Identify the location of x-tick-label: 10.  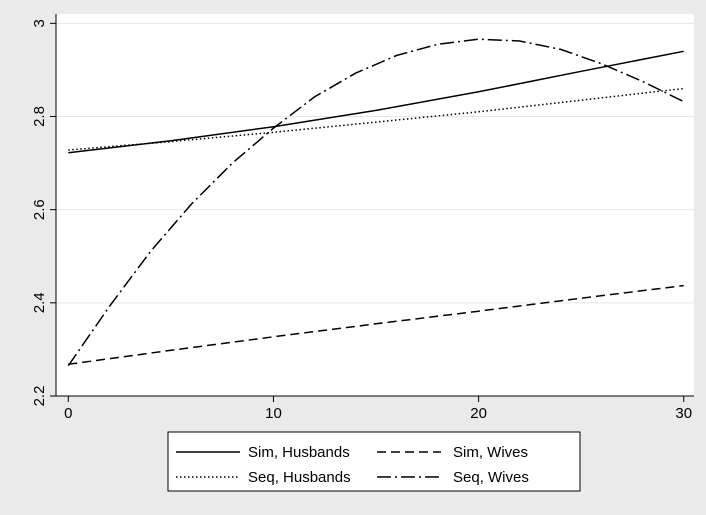
(273, 413).